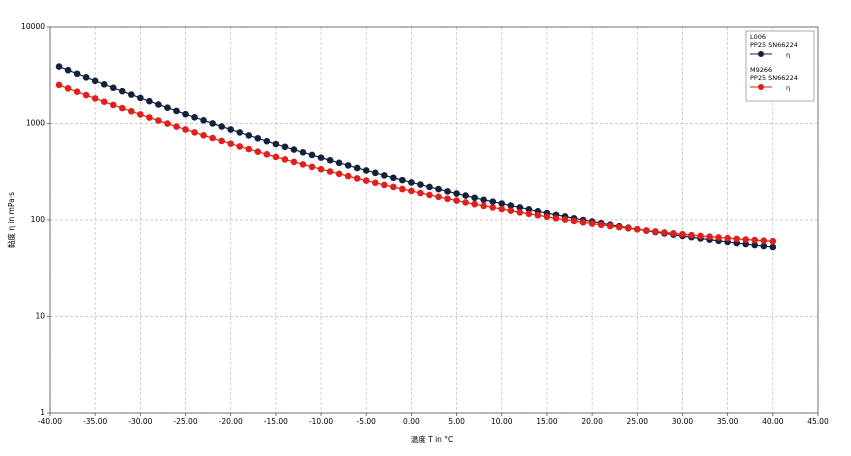  What do you see at coordinates (683, 421) in the screenshot?
I see `x-tick-label: 30.00` at bounding box center [683, 421].